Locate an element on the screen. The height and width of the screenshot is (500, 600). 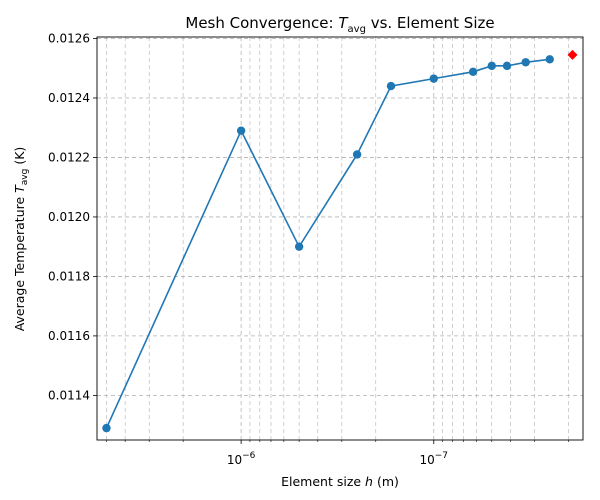
highlight-point is located at coordinates (572, 54).